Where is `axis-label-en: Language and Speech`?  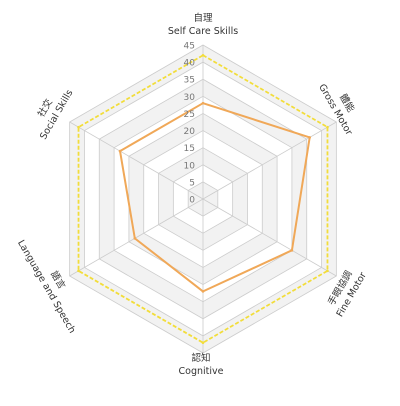
axis-label-en: Language and Speech is located at coordinates (46, 286).